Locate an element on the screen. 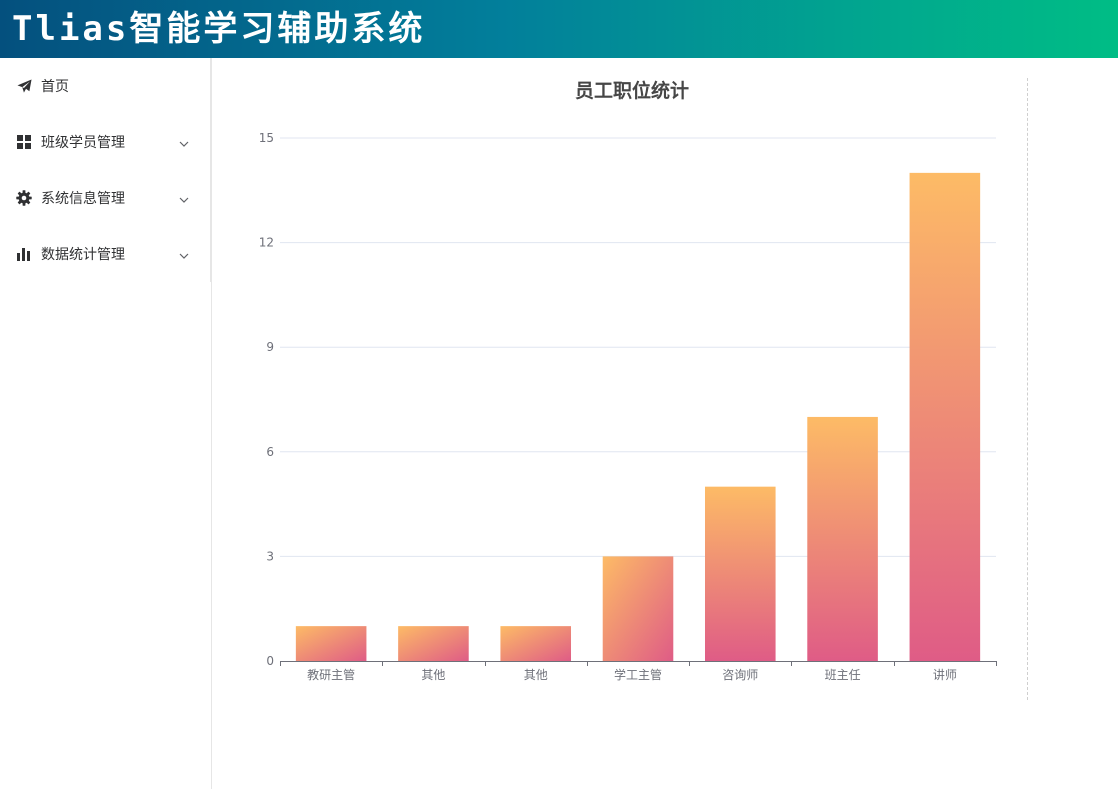  sidebar-item-class-student-management: 班级学员管理 is located at coordinates (106, 142).